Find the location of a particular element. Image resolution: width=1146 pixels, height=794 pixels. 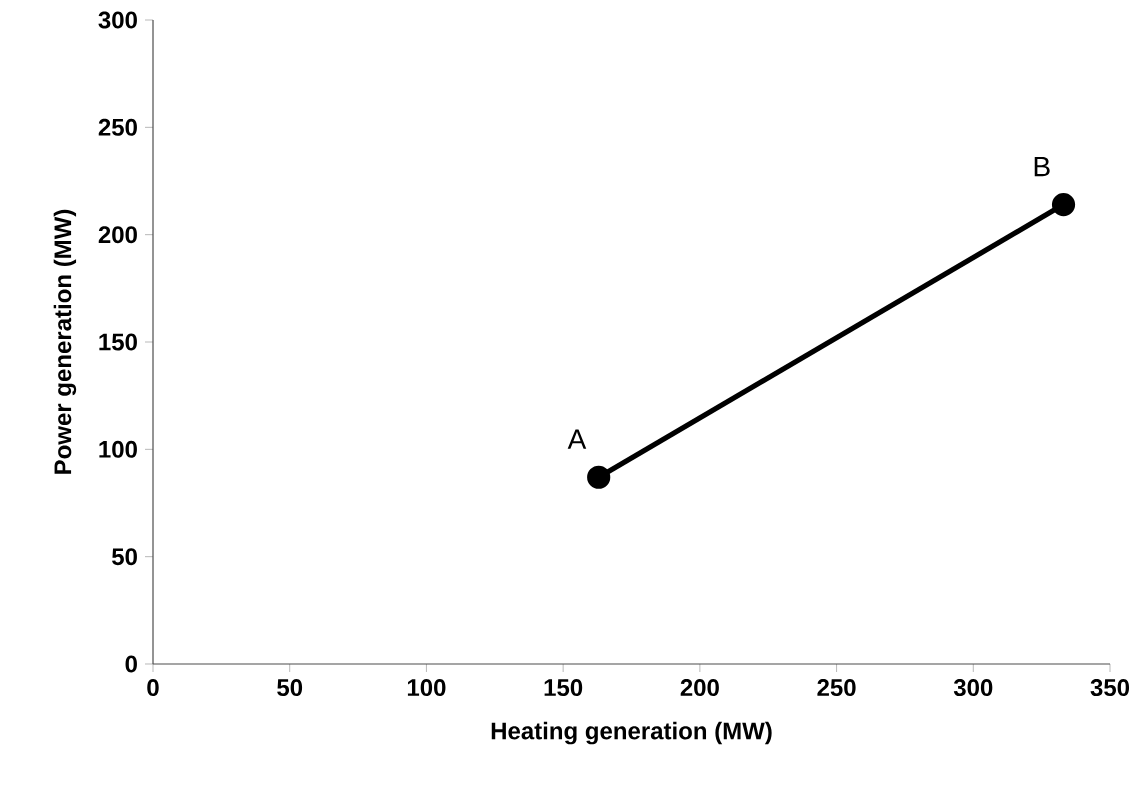

x-tick-label: 300 is located at coordinates (973, 688).